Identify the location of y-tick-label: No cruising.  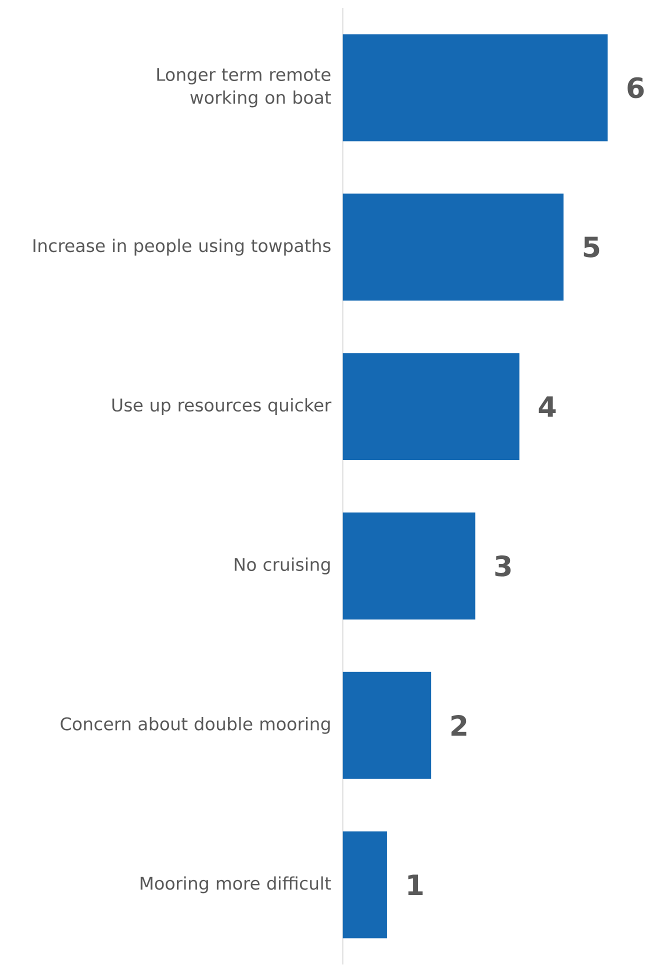
(282, 566).